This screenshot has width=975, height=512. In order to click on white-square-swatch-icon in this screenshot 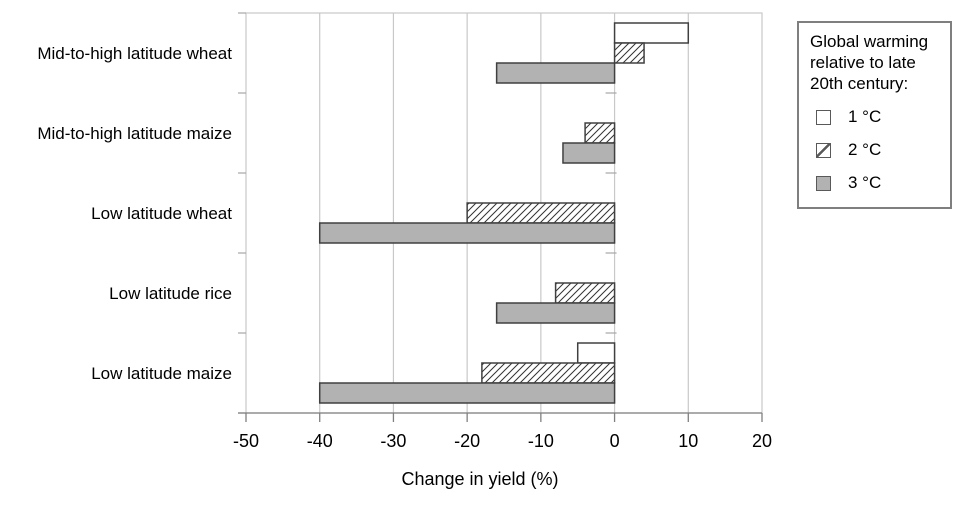, I will do `click(823, 117)`.